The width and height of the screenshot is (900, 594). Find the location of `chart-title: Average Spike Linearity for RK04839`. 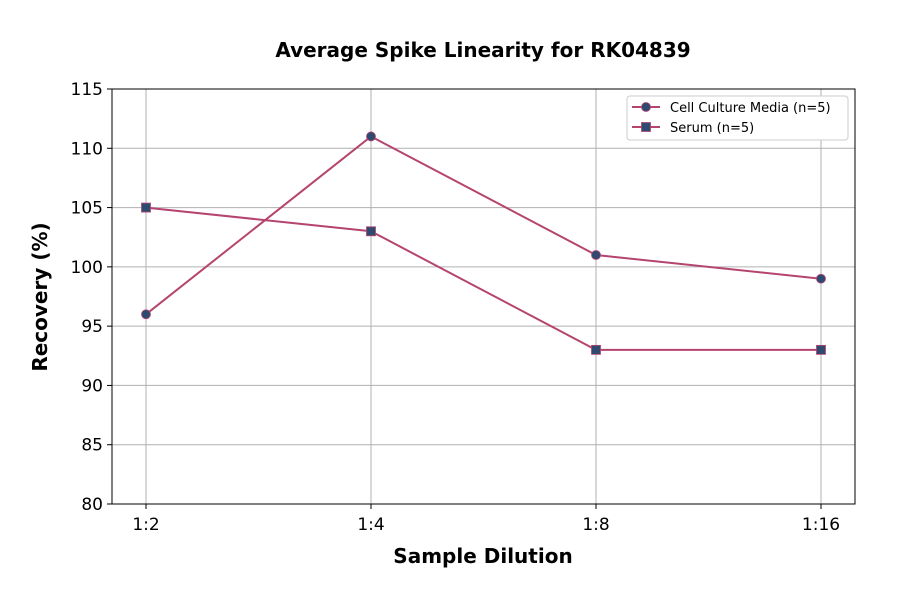

chart-title: Average Spike Linearity for RK04839 is located at coordinates (482, 50).